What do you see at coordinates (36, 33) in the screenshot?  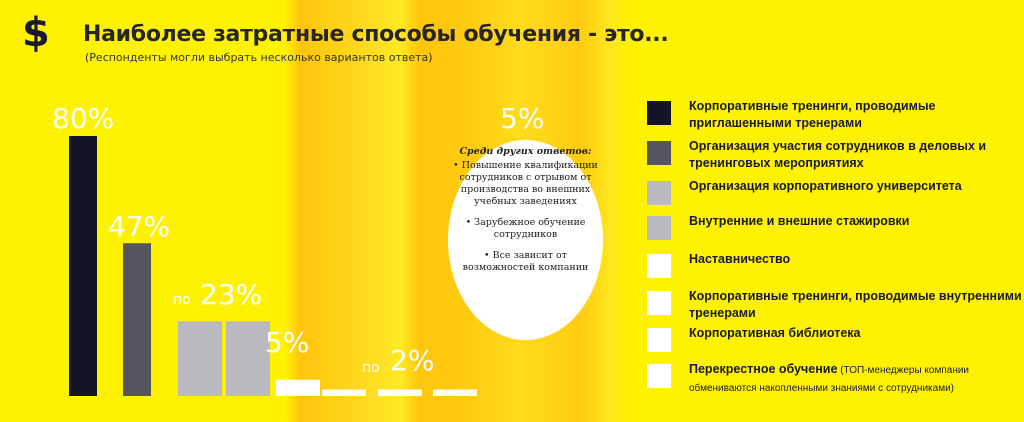 I see `dollar-icon: $` at bounding box center [36, 33].